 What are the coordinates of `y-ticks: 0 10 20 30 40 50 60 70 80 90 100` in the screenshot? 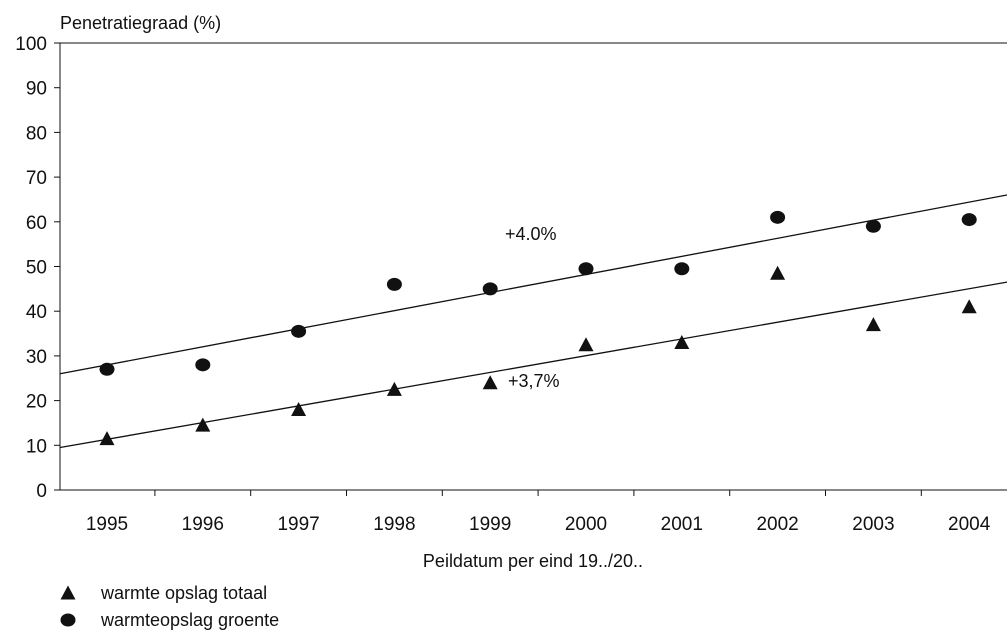 It's located at (37, 268).